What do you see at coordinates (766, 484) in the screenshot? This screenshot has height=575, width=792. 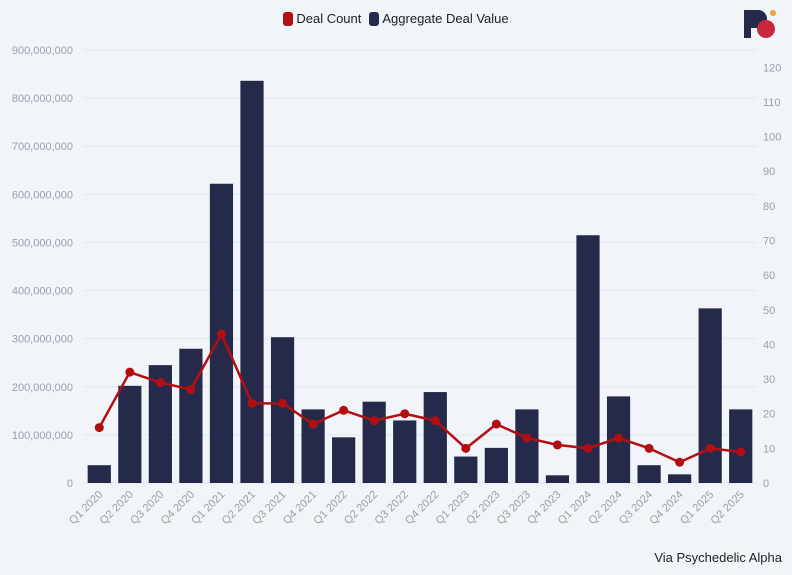 I see `y-right-tick-label: 0` at bounding box center [766, 484].